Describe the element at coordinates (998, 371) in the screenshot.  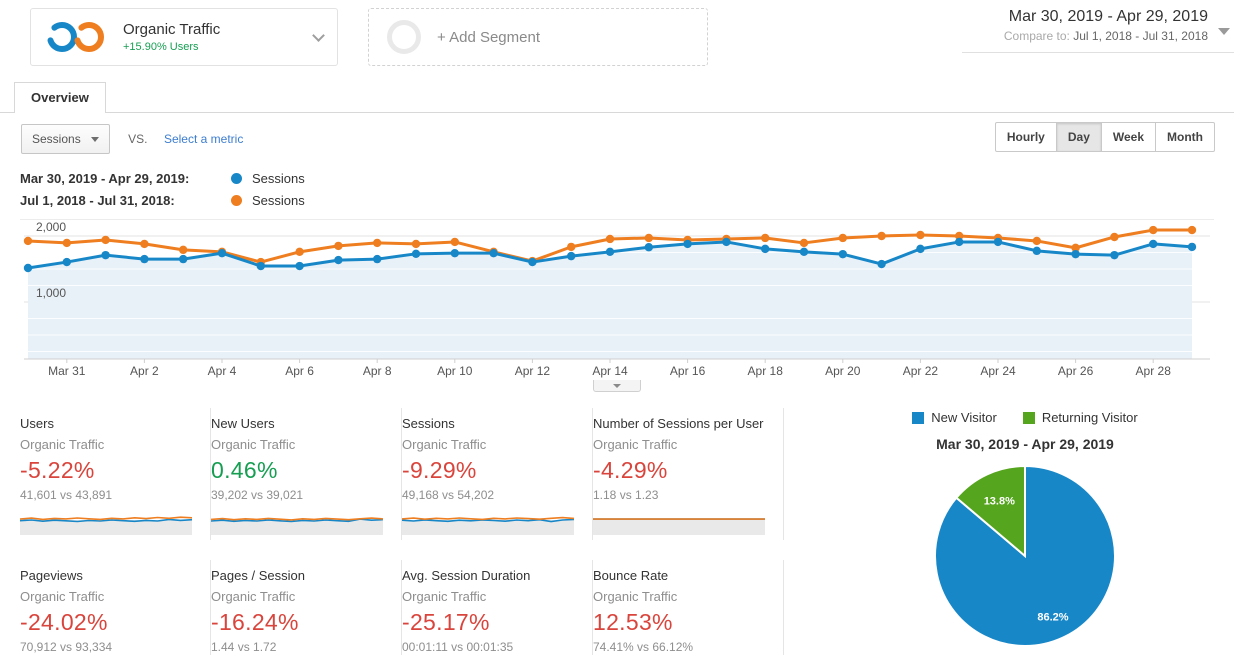
I see `svg-text: Apr 24` at that location.